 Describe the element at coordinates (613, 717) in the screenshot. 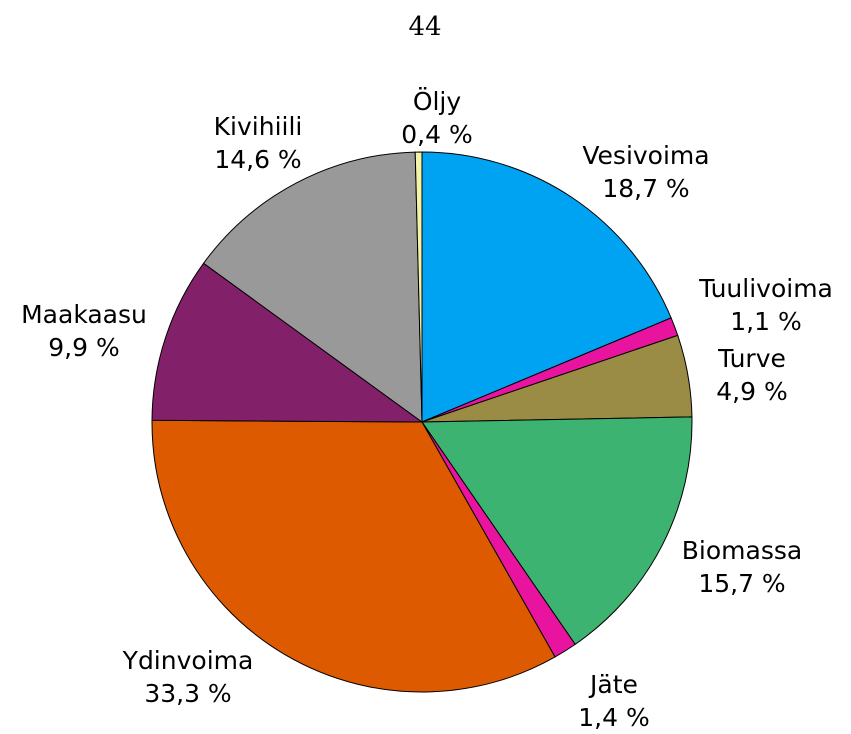

I see `slice-value: 1,4 %` at that location.